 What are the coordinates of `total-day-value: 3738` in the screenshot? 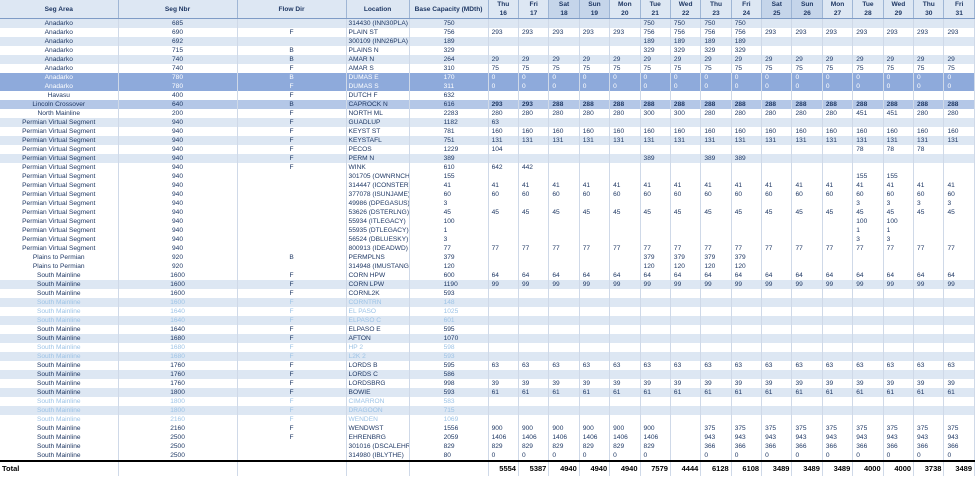 It's located at (929, 468).